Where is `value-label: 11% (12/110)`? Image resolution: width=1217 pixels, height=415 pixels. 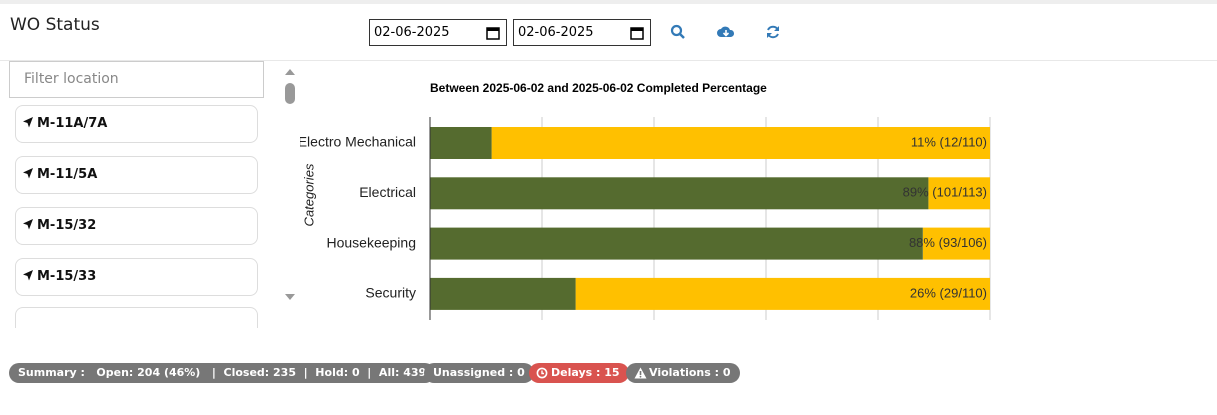 value-label: 11% (12/110) is located at coordinates (949, 141).